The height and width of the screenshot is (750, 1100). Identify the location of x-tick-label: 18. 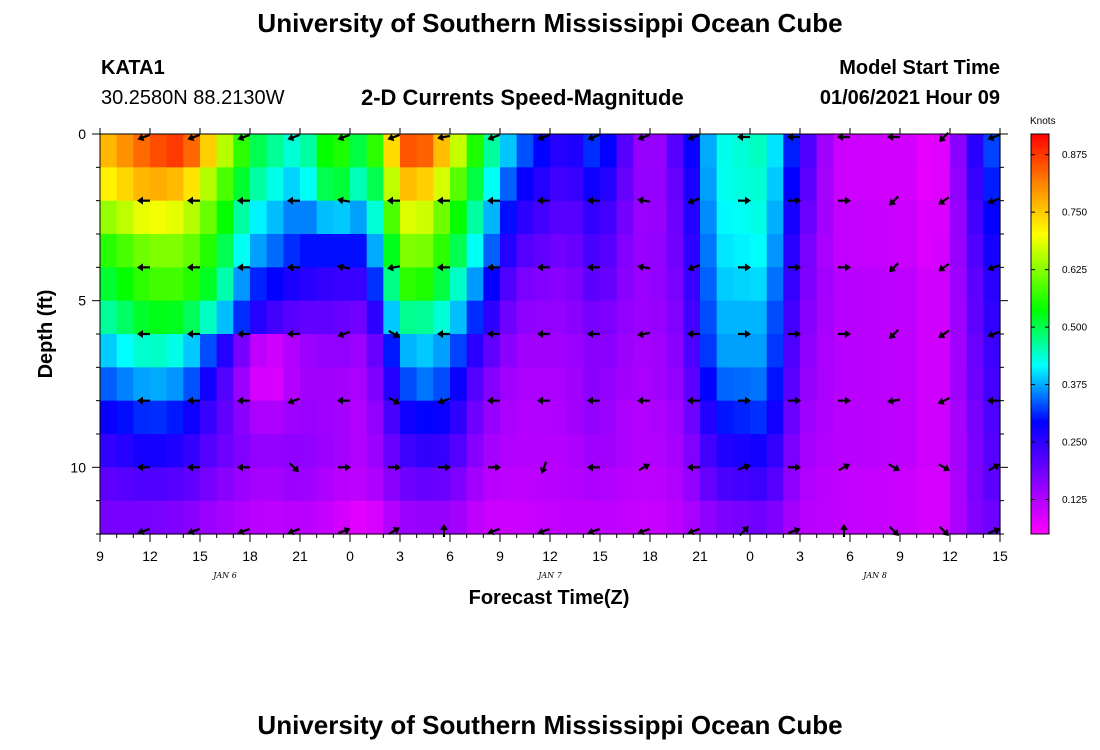
(250, 556).